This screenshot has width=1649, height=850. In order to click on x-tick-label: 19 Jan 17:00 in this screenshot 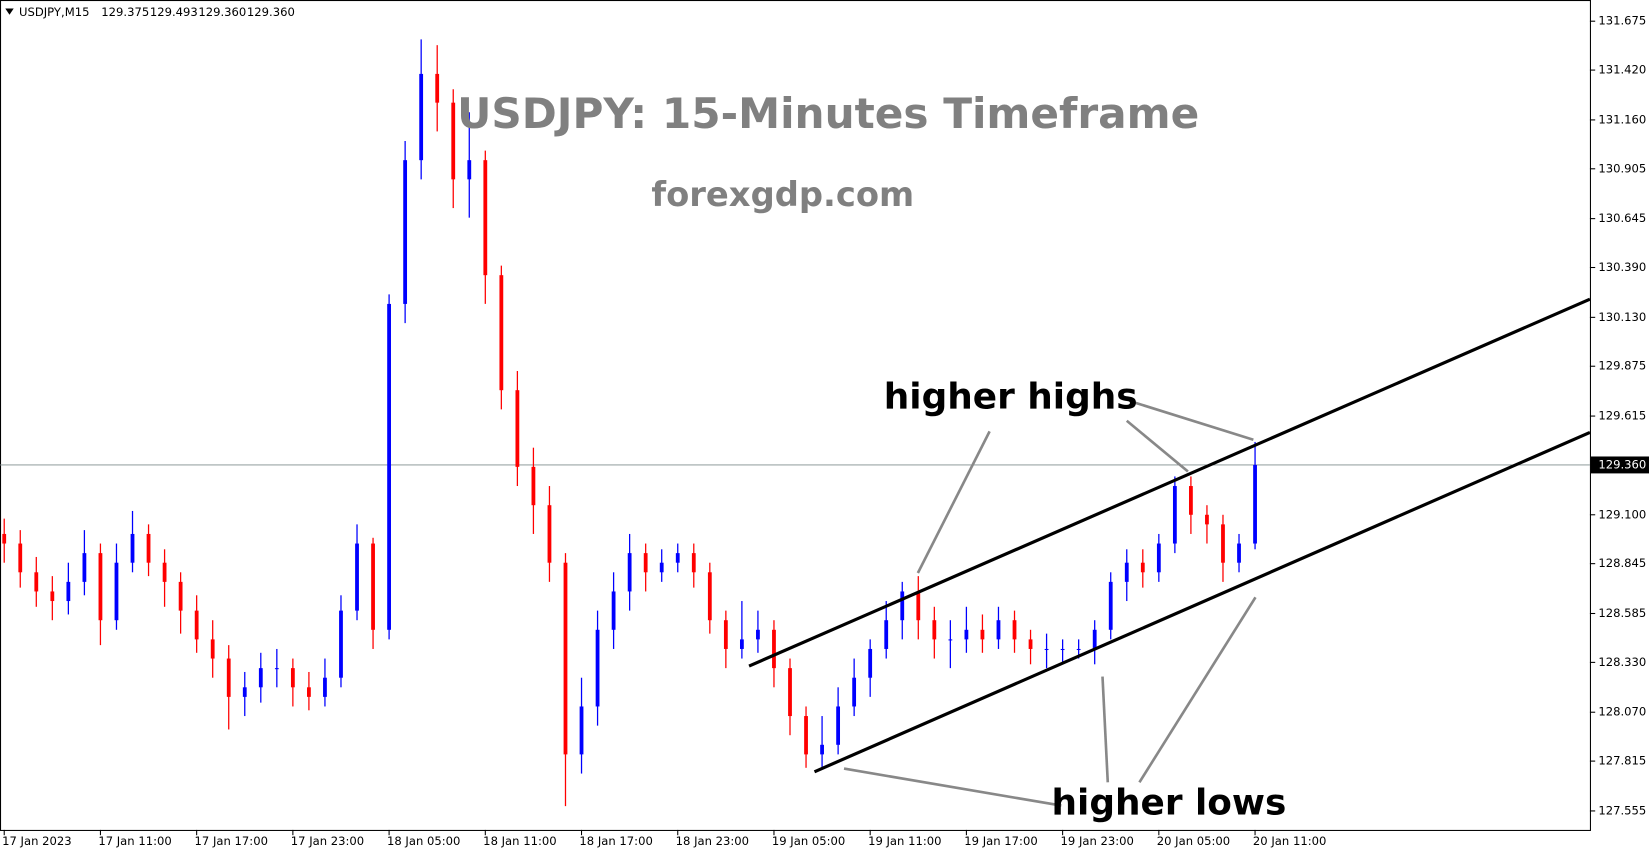, I will do `click(1000, 841)`.